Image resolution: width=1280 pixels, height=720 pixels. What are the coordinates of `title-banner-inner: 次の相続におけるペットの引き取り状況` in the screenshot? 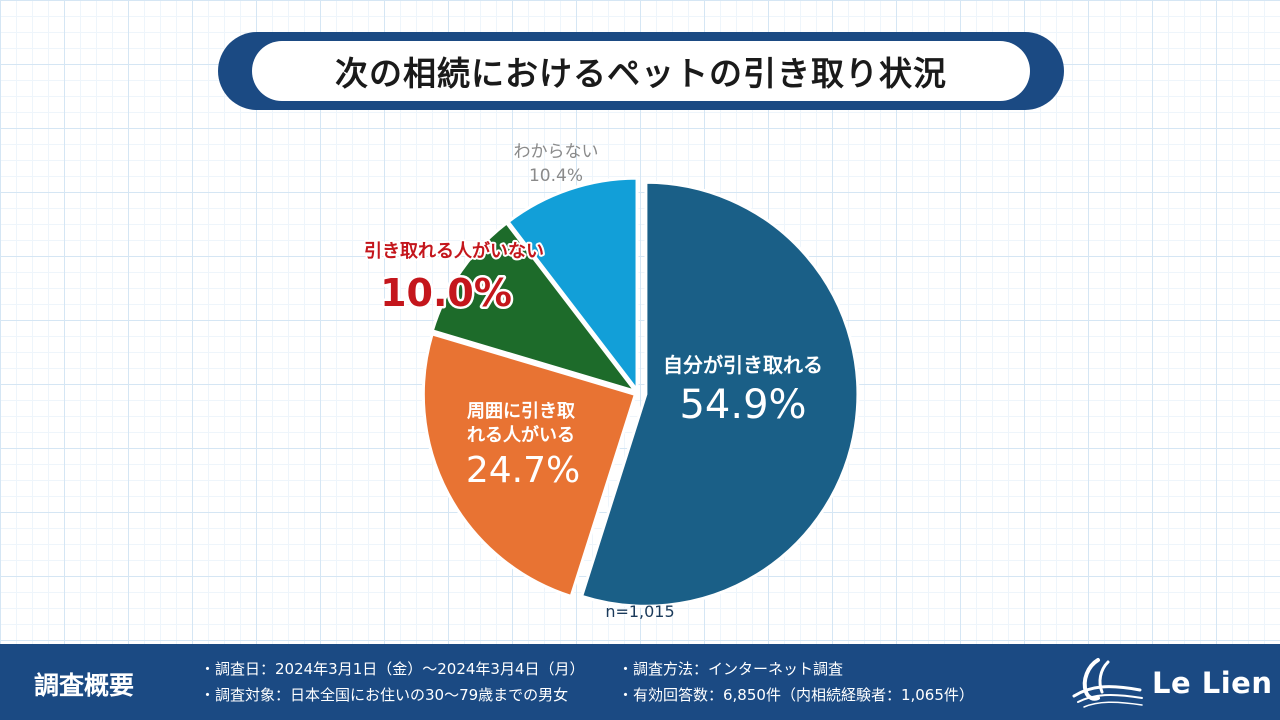 It's located at (641, 71).